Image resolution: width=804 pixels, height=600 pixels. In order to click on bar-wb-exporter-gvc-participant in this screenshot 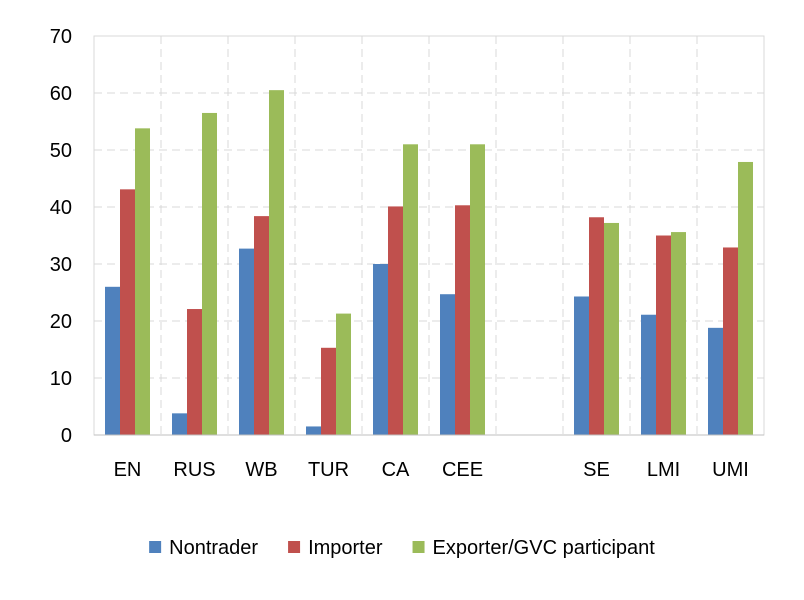, I will do `click(276, 263)`.